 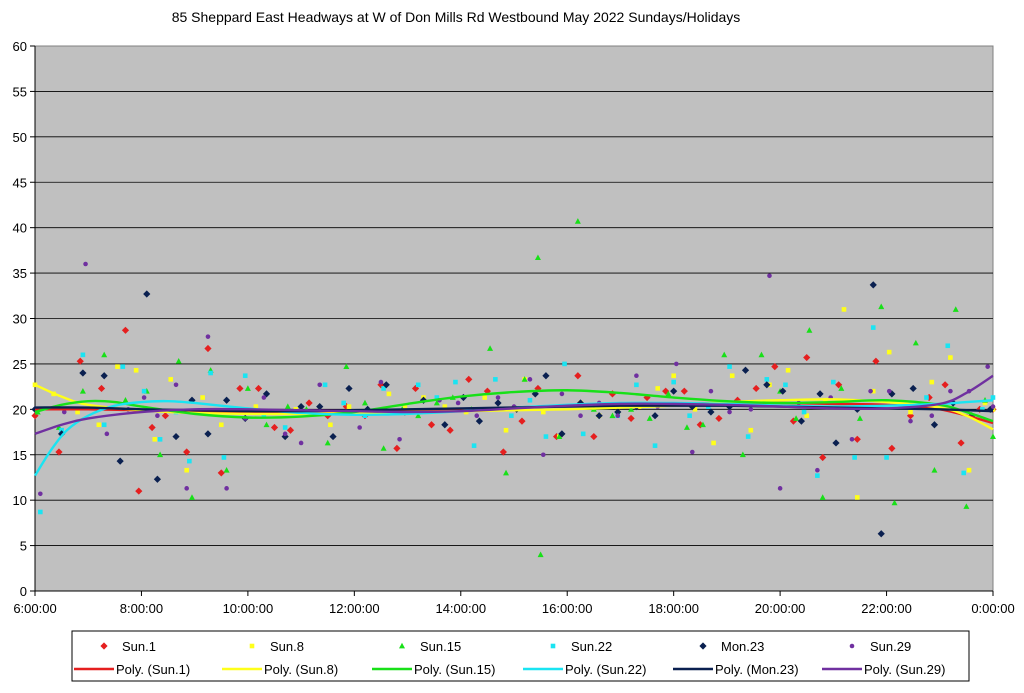 I want to click on y-tick-label: 35, so click(x=20, y=273).